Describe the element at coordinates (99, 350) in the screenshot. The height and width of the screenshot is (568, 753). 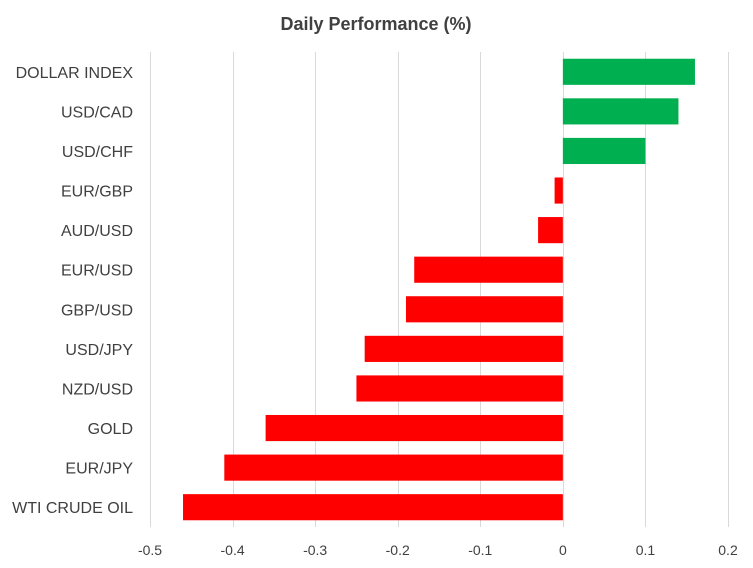
I see `category-label: USD/JPY` at that location.